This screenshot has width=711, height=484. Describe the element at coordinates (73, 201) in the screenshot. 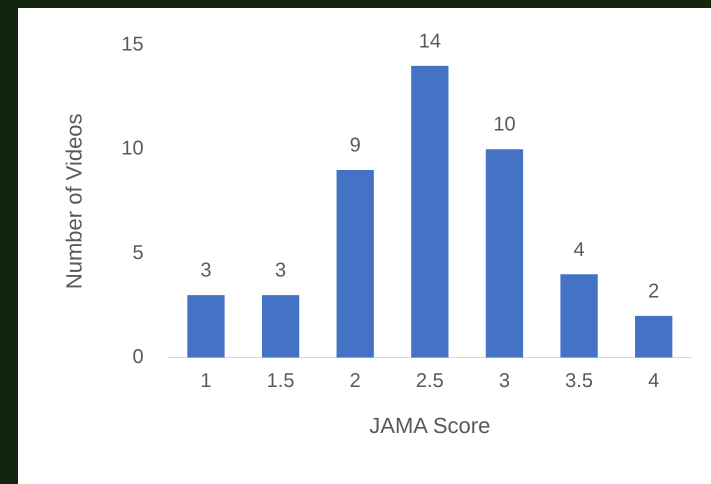

I see `y-axis-title: Number of Videos` at that location.